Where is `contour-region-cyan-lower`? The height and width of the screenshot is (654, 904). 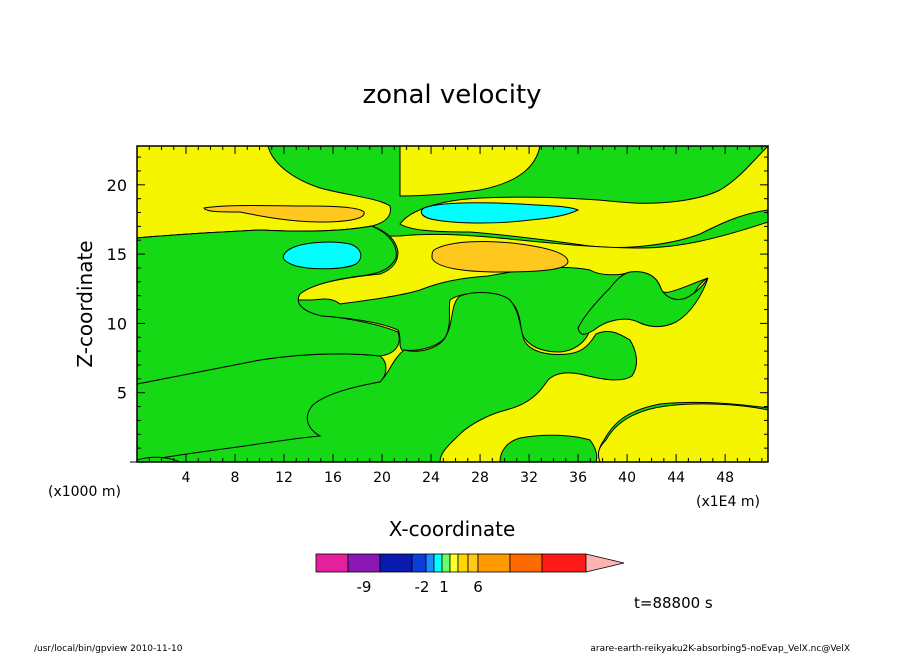 contour-region-cyan-lower is located at coordinates (322, 255).